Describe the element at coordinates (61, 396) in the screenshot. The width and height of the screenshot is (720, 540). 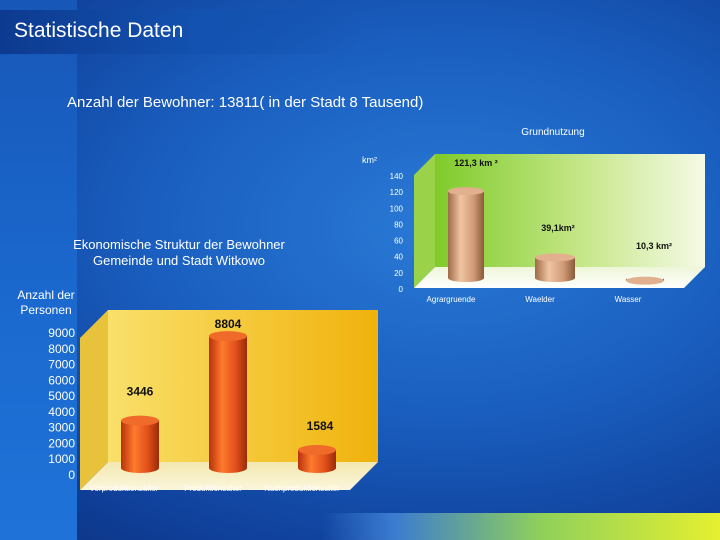
I see `population-y-tick: 5000` at that location.